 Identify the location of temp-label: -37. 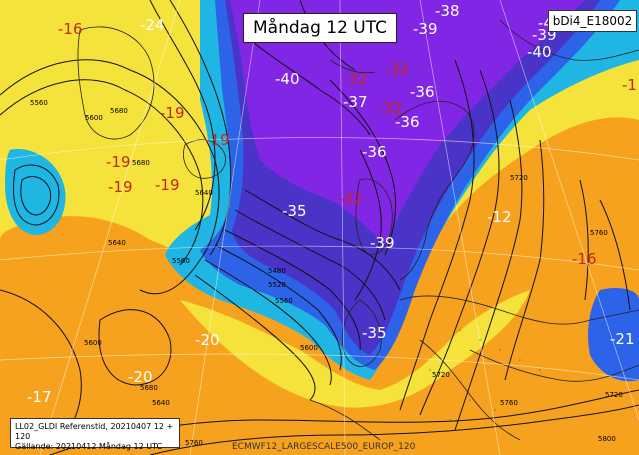
(355, 102).